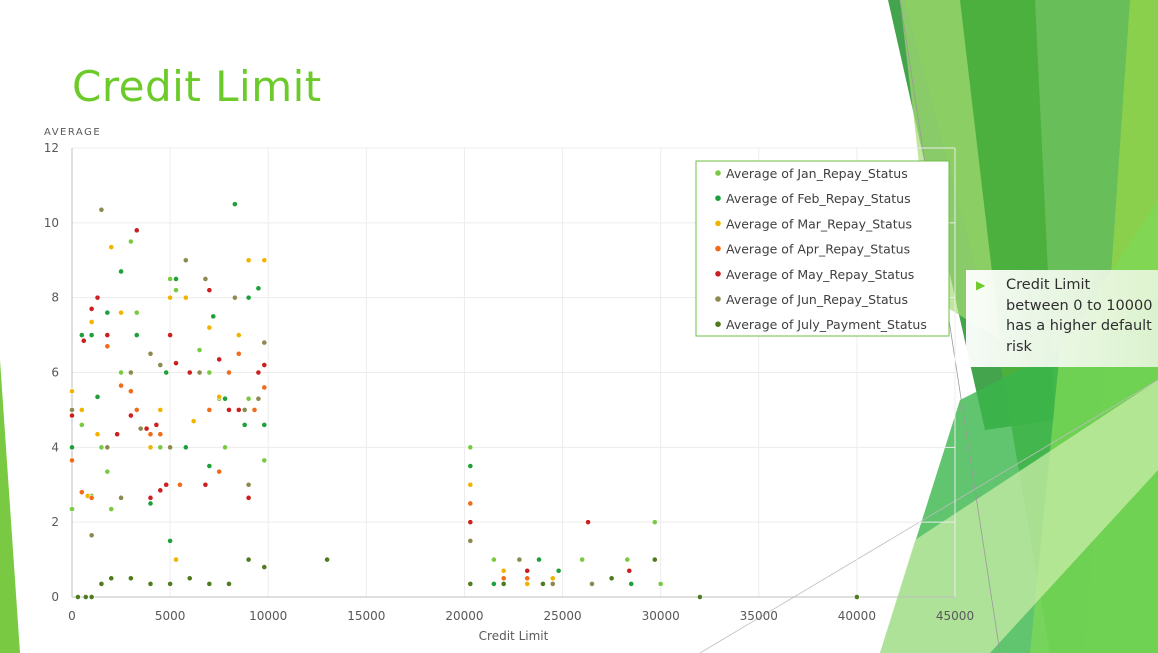 Image resolution: width=1158 pixels, height=653 pixels. Describe the element at coordinates (55, 298) in the screenshot. I see `y-tick-label: 8` at that location.